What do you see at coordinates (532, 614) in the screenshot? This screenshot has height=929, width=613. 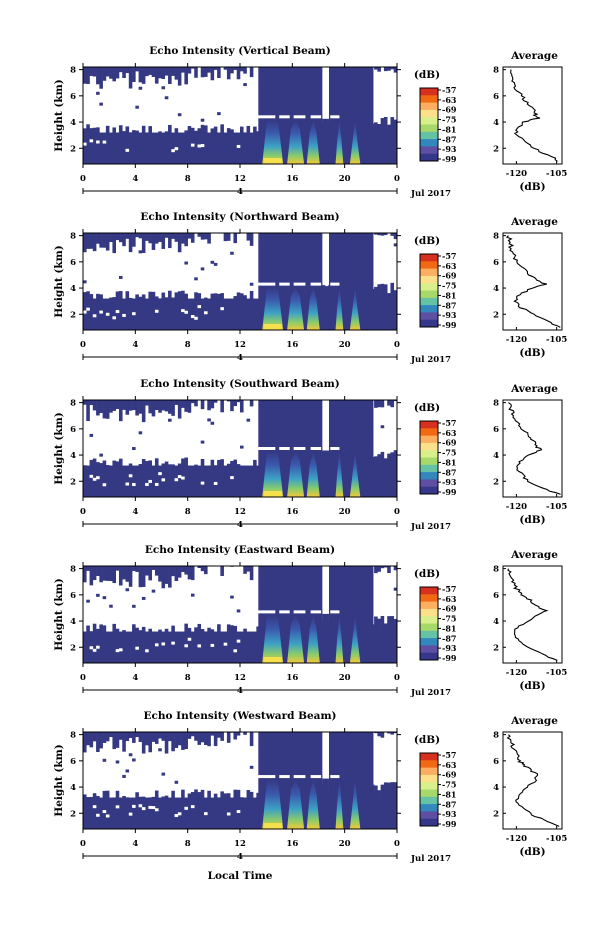 I see `average-frame` at bounding box center [532, 614].